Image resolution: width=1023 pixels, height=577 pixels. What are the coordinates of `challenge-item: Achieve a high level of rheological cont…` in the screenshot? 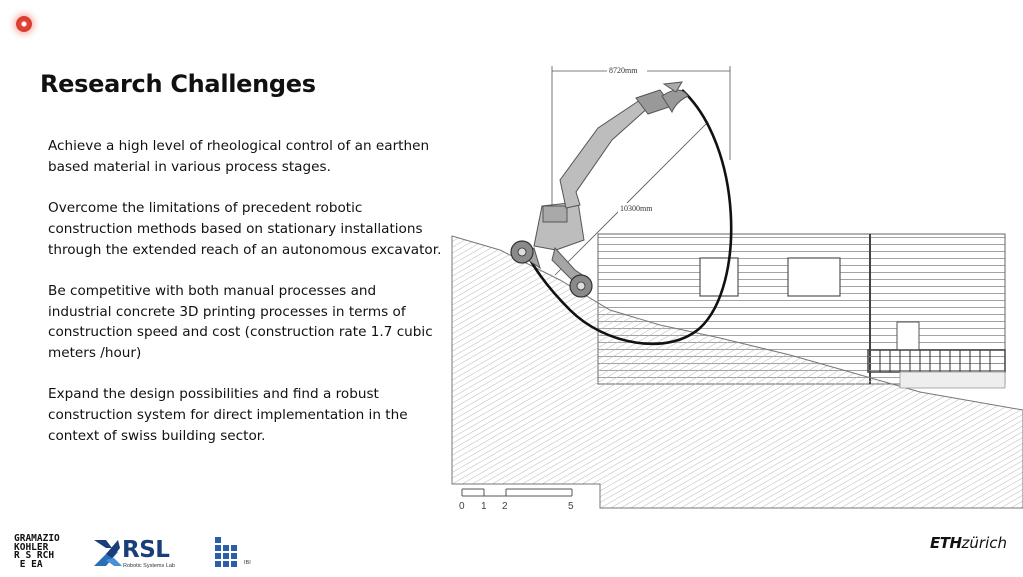 It's located at (239, 156).